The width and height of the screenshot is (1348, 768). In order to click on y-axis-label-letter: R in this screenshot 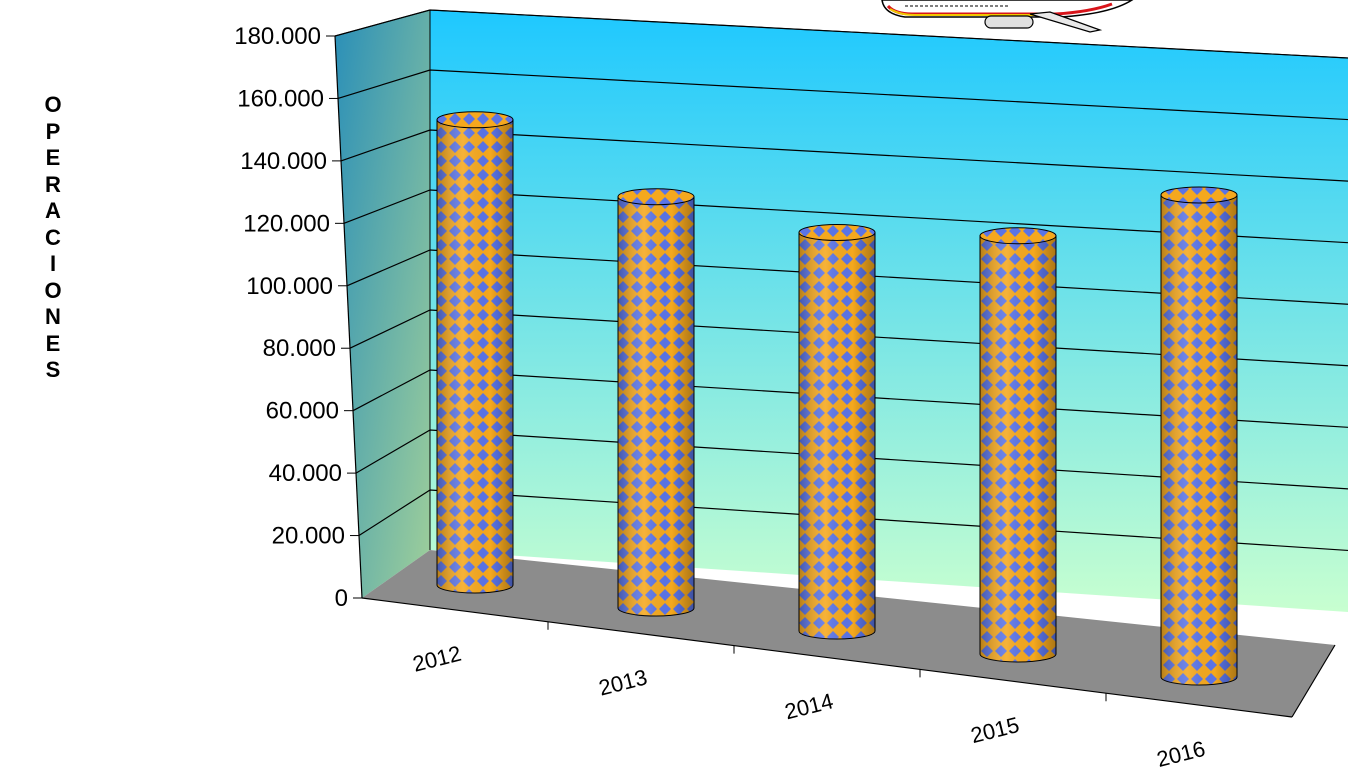, I will do `click(53, 184)`.